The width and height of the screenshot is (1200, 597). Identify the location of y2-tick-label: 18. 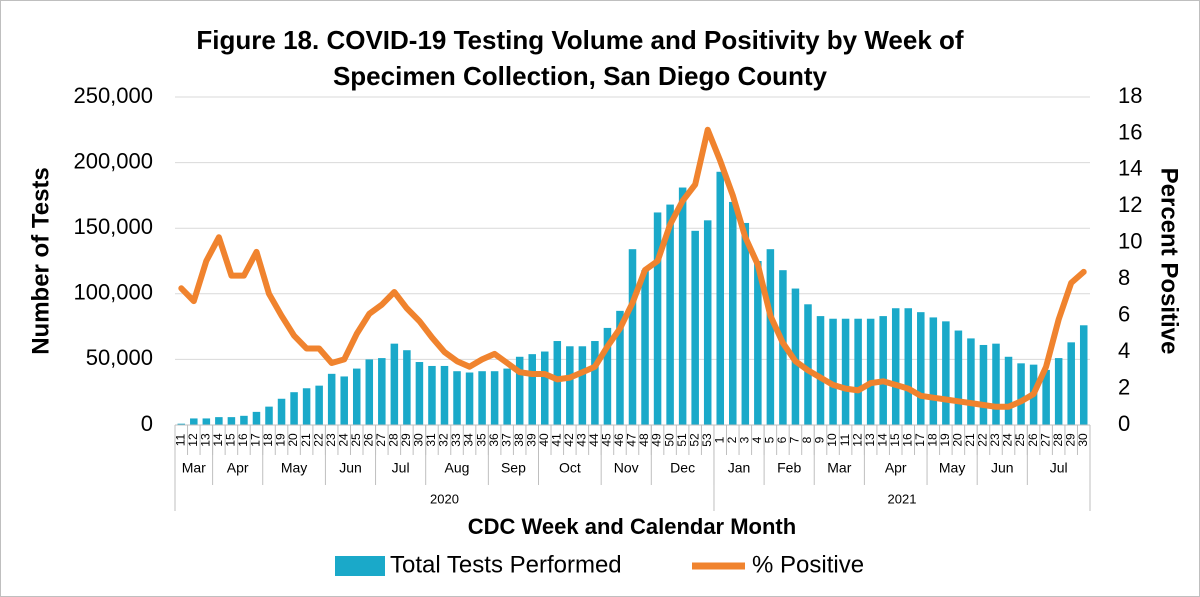
(1130, 95).